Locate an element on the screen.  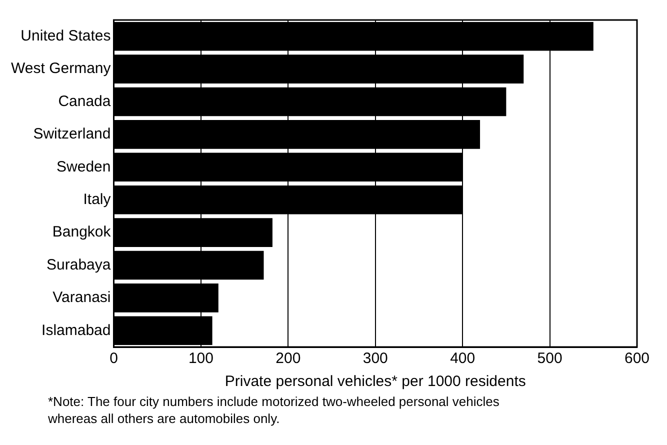
y-tick-label: Varanasi is located at coordinates (81, 297).